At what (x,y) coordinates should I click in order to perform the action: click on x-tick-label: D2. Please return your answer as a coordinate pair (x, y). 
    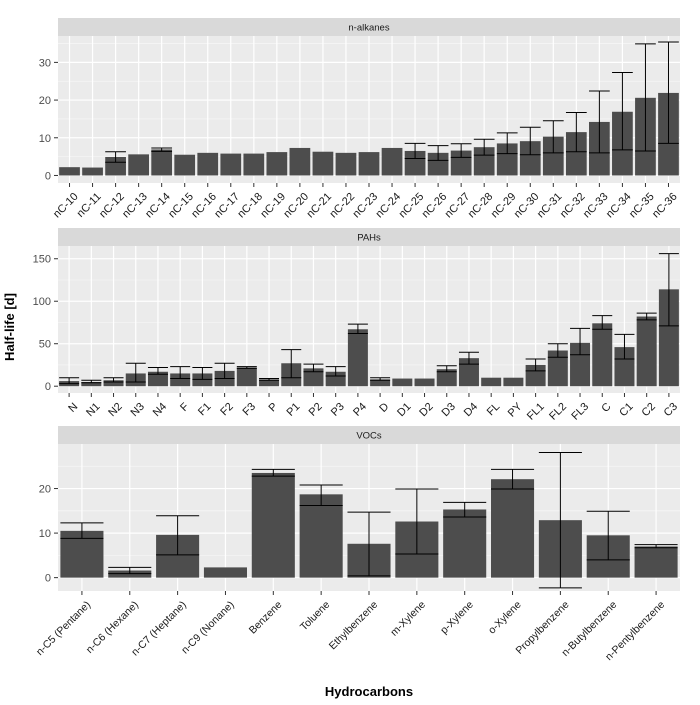
    Looking at the image, I should click on (426, 410).